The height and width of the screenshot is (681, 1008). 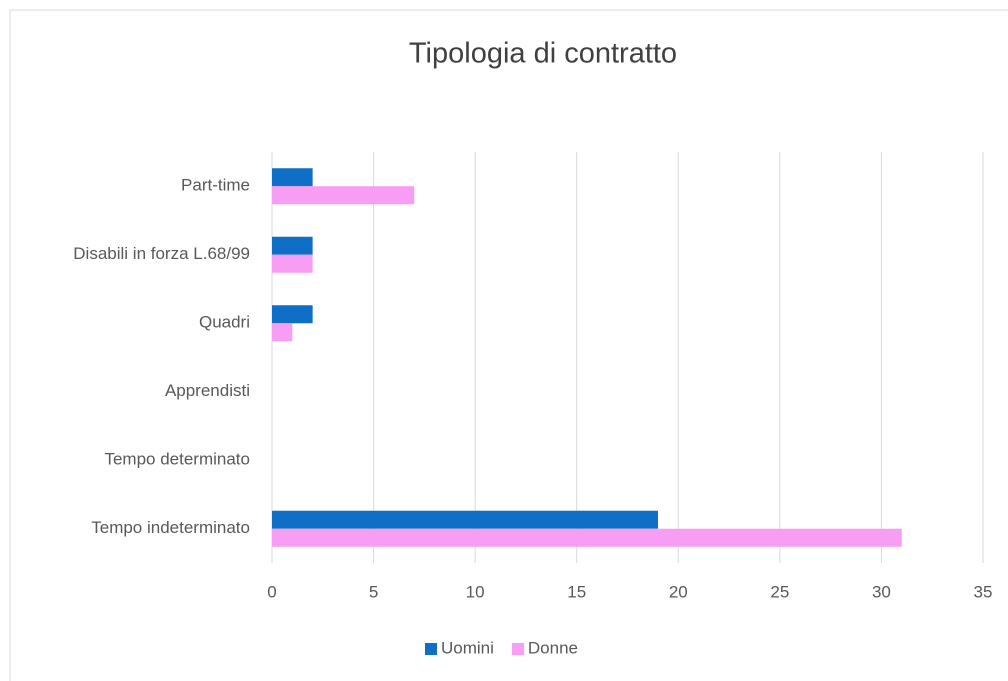 What do you see at coordinates (170, 527) in the screenshot?
I see `y-tick-label: Tempo indeterminato` at bounding box center [170, 527].